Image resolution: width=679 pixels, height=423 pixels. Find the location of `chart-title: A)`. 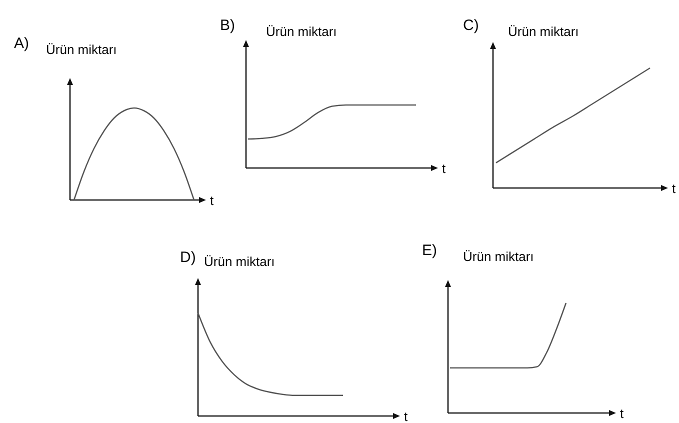

chart-title: A) is located at coordinates (22, 43).